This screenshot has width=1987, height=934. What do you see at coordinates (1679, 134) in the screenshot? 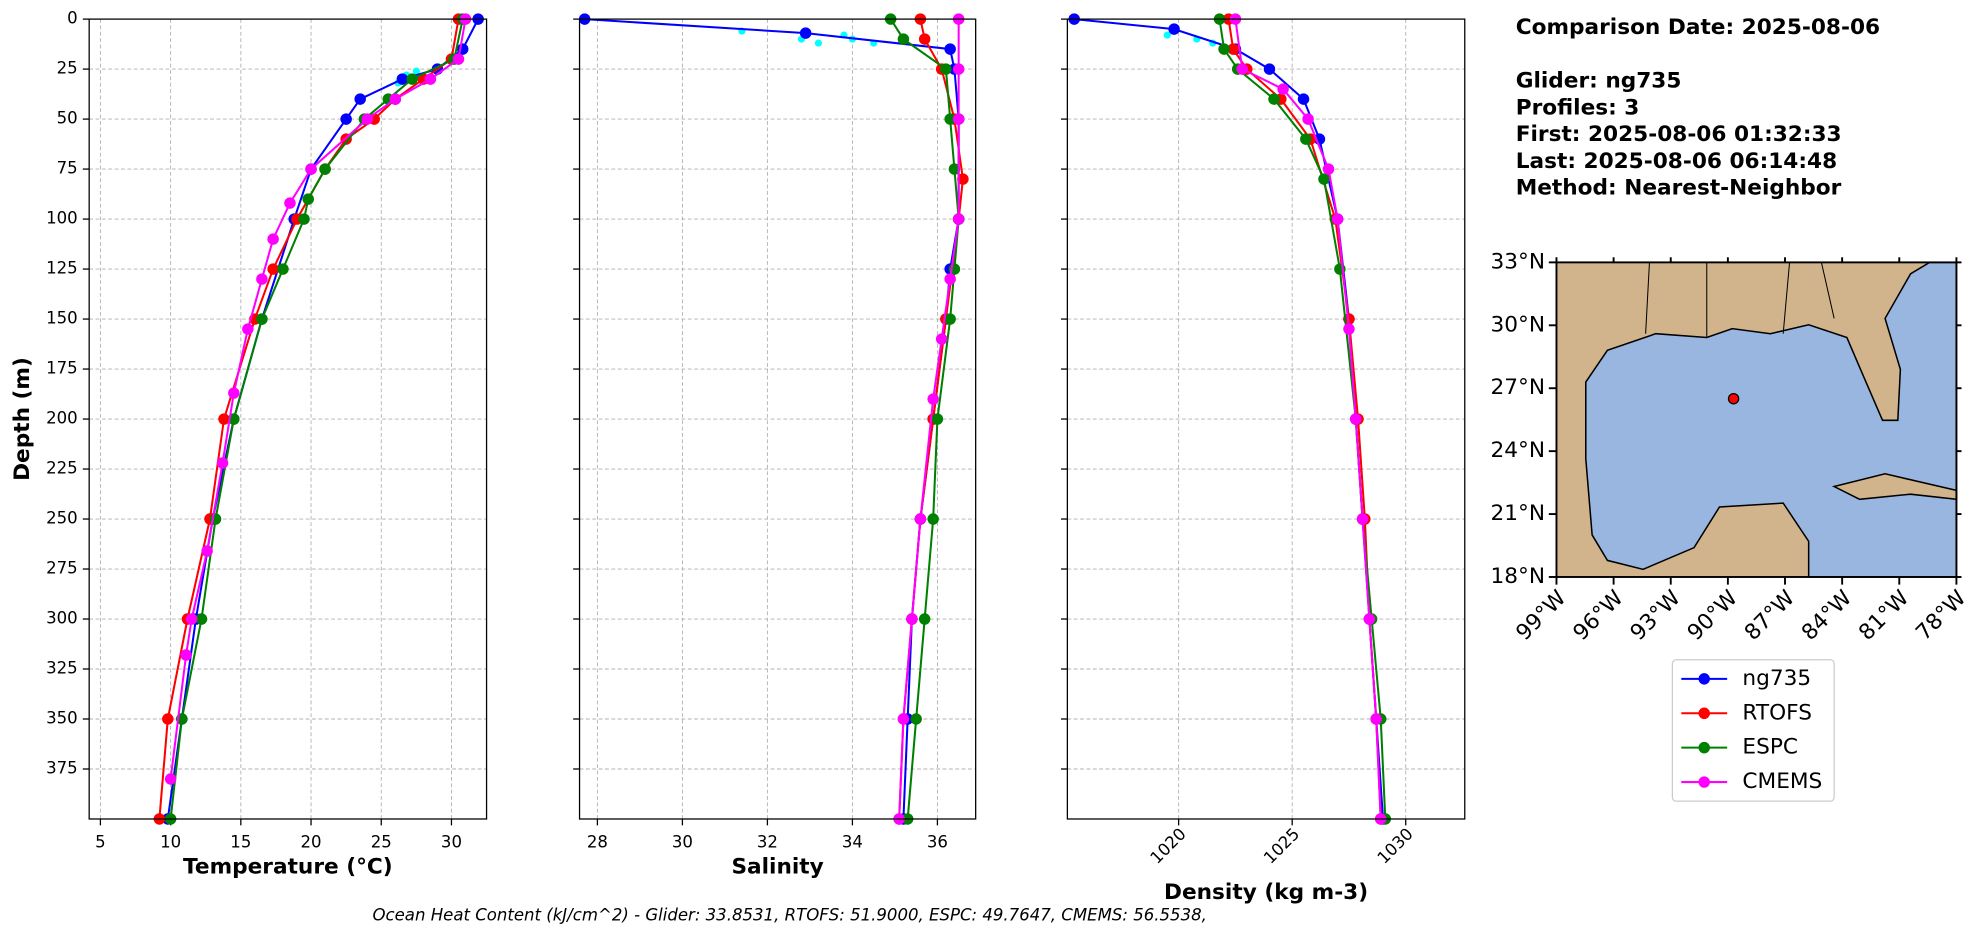
I see `summary-line: First: 2025-08-06 01:32:33` at bounding box center [1679, 134].